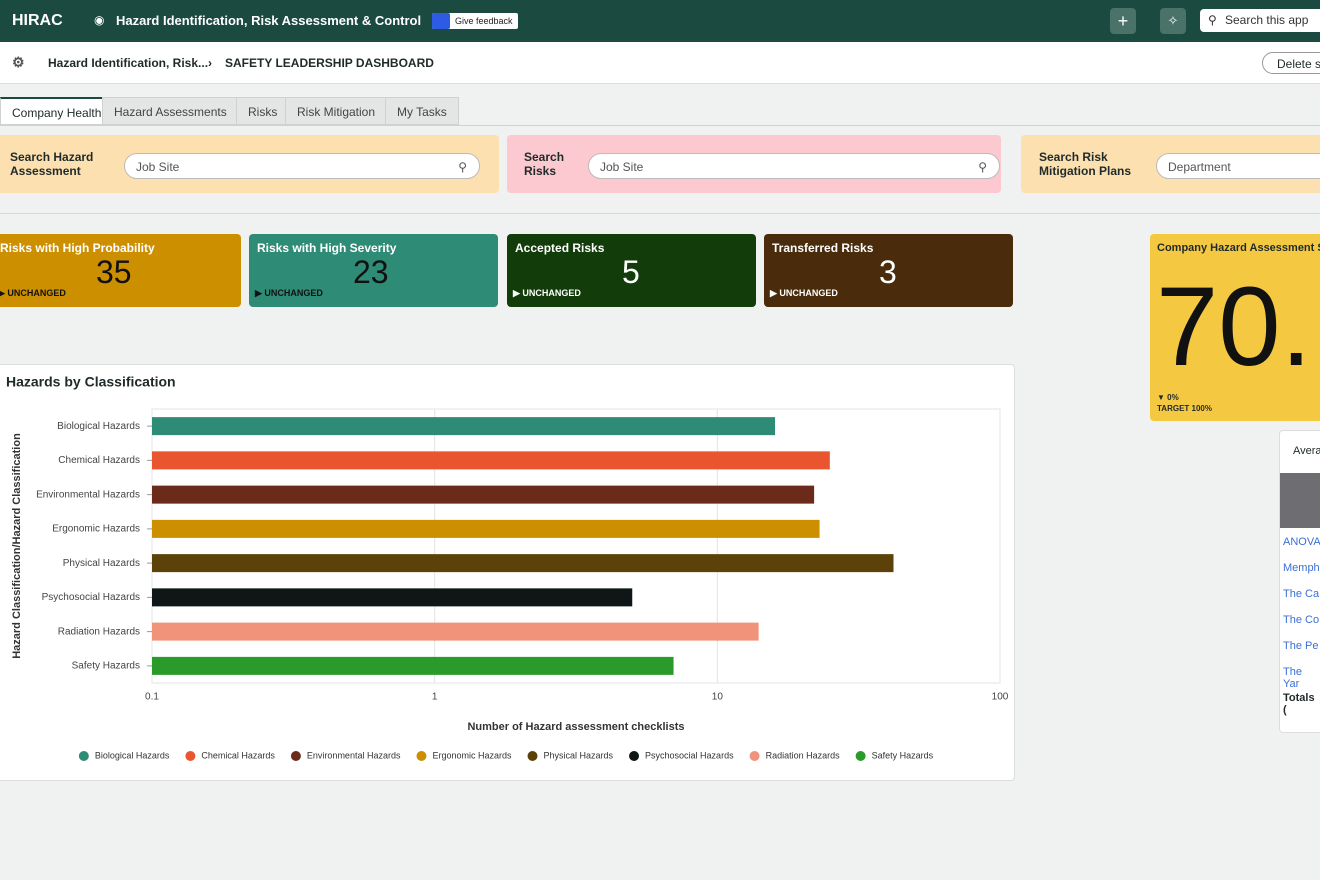 The image size is (1320, 880). Describe the element at coordinates (888, 272) in the screenshot. I see `kpi-value: 3` at that location.